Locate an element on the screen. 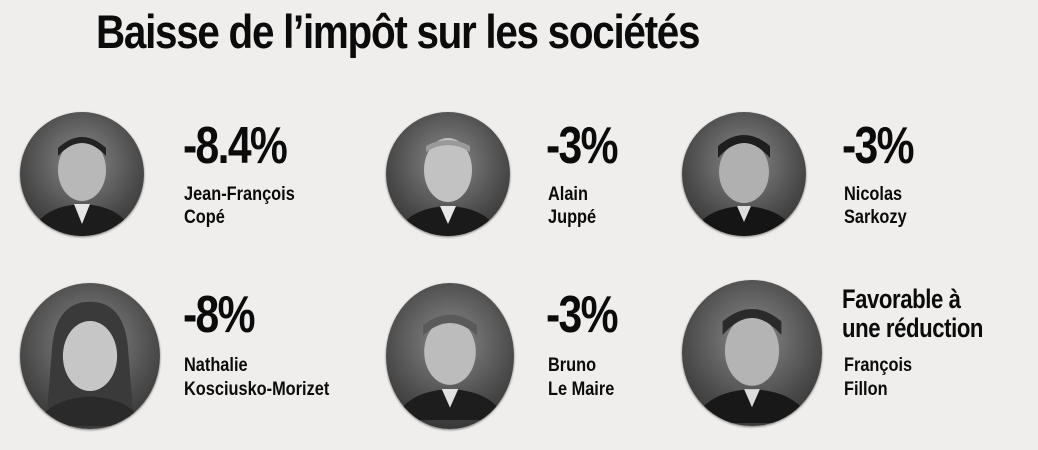 This screenshot has width=1038, height=450. candidate-last-name: Kosciusko-Morizet is located at coordinates (257, 389).